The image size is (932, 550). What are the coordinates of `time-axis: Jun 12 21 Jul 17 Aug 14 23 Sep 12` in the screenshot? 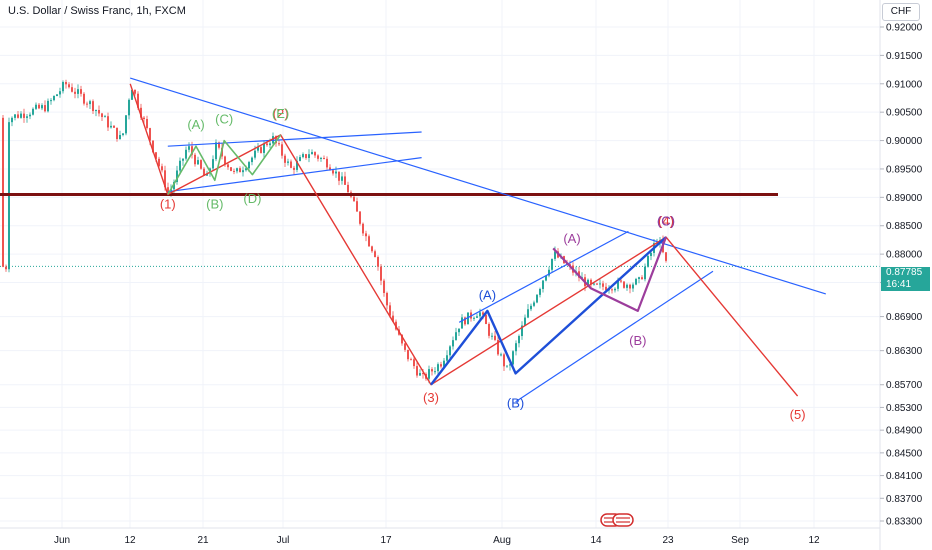 It's located at (437, 540).